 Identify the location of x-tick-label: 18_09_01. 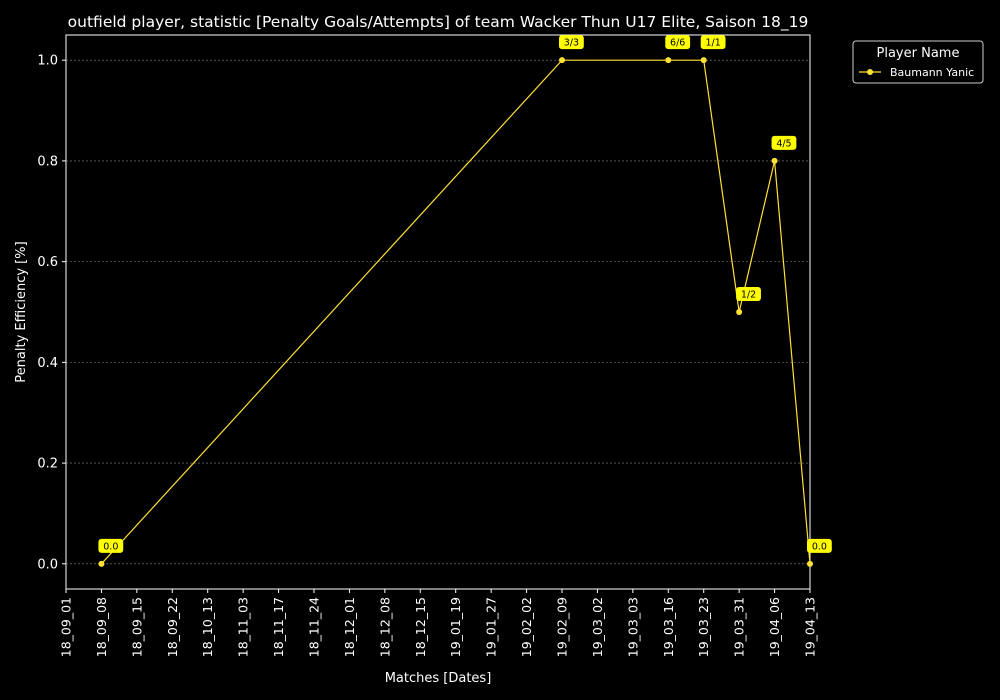
(66, 627).